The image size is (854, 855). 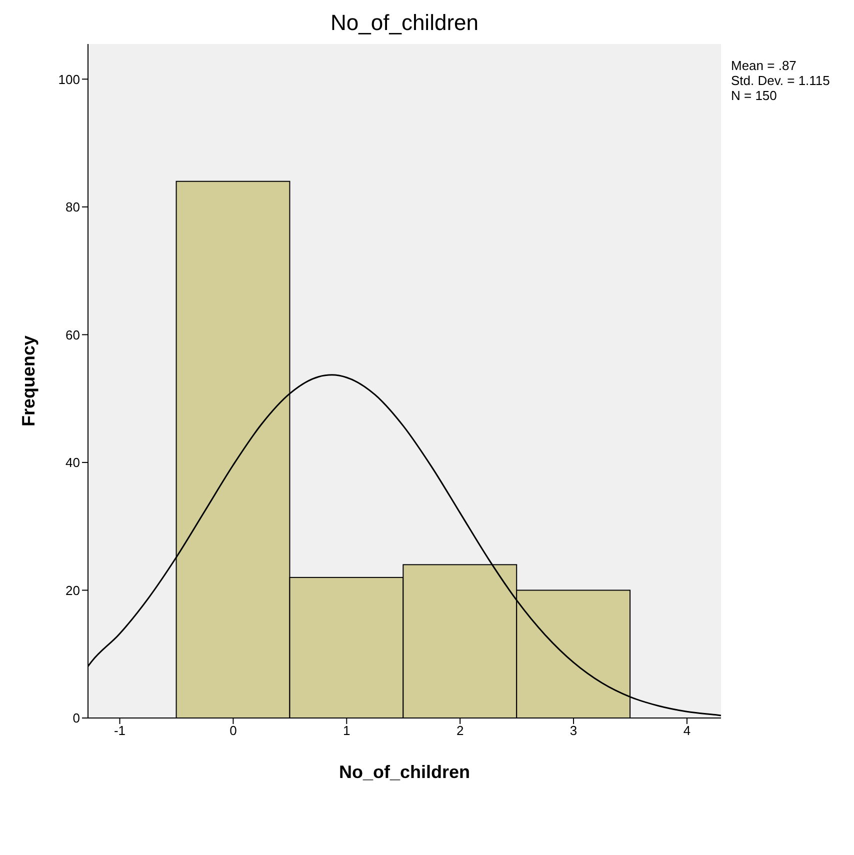 I want to click on y-axis-title: Frequency, so click(x=28, y=381).